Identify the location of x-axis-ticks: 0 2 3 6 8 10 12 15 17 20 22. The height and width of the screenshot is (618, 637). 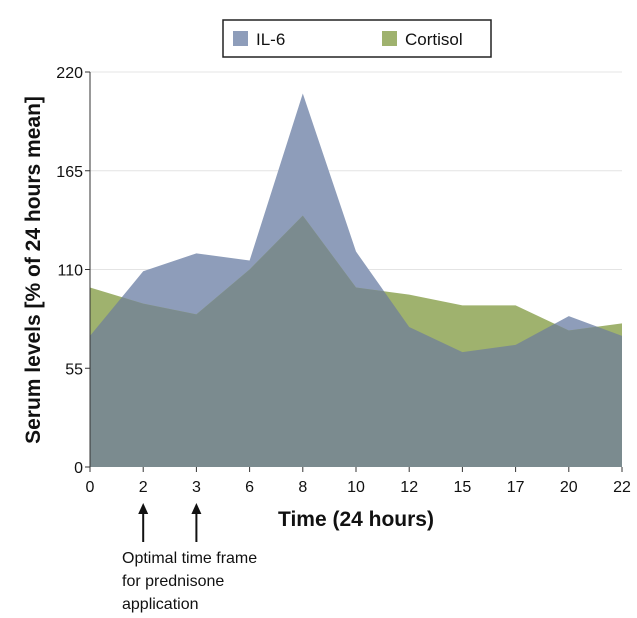
(358, 481).